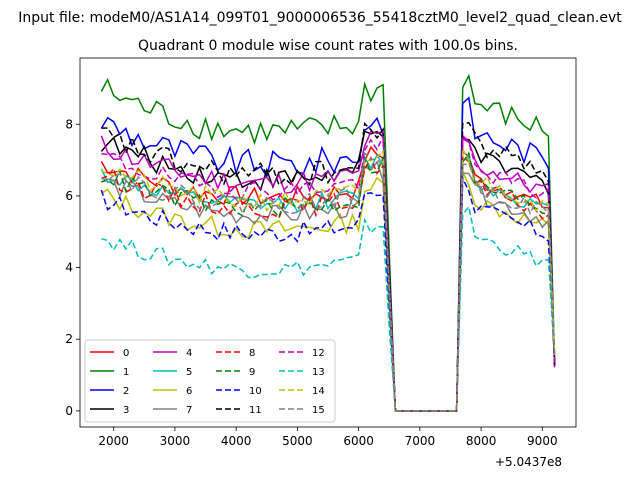 The height and width of the screenshot is (480, 640). Describe the element at coordinates (255, 391) in the screenshot. I see `legend-label-10: 10` at that location.